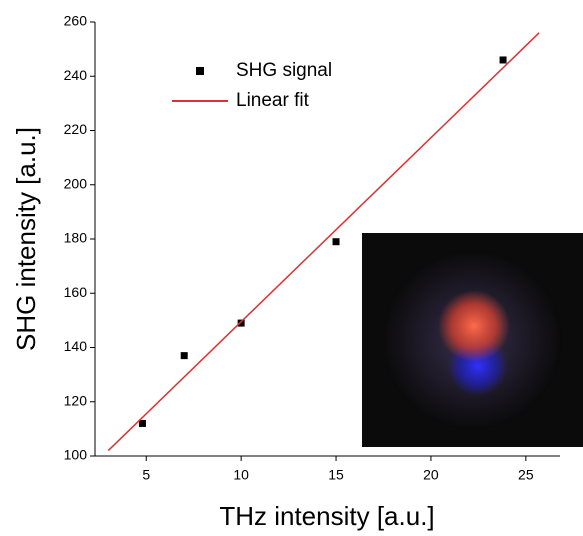  I want to click on y-tick-label: 260, so click(76, 21).